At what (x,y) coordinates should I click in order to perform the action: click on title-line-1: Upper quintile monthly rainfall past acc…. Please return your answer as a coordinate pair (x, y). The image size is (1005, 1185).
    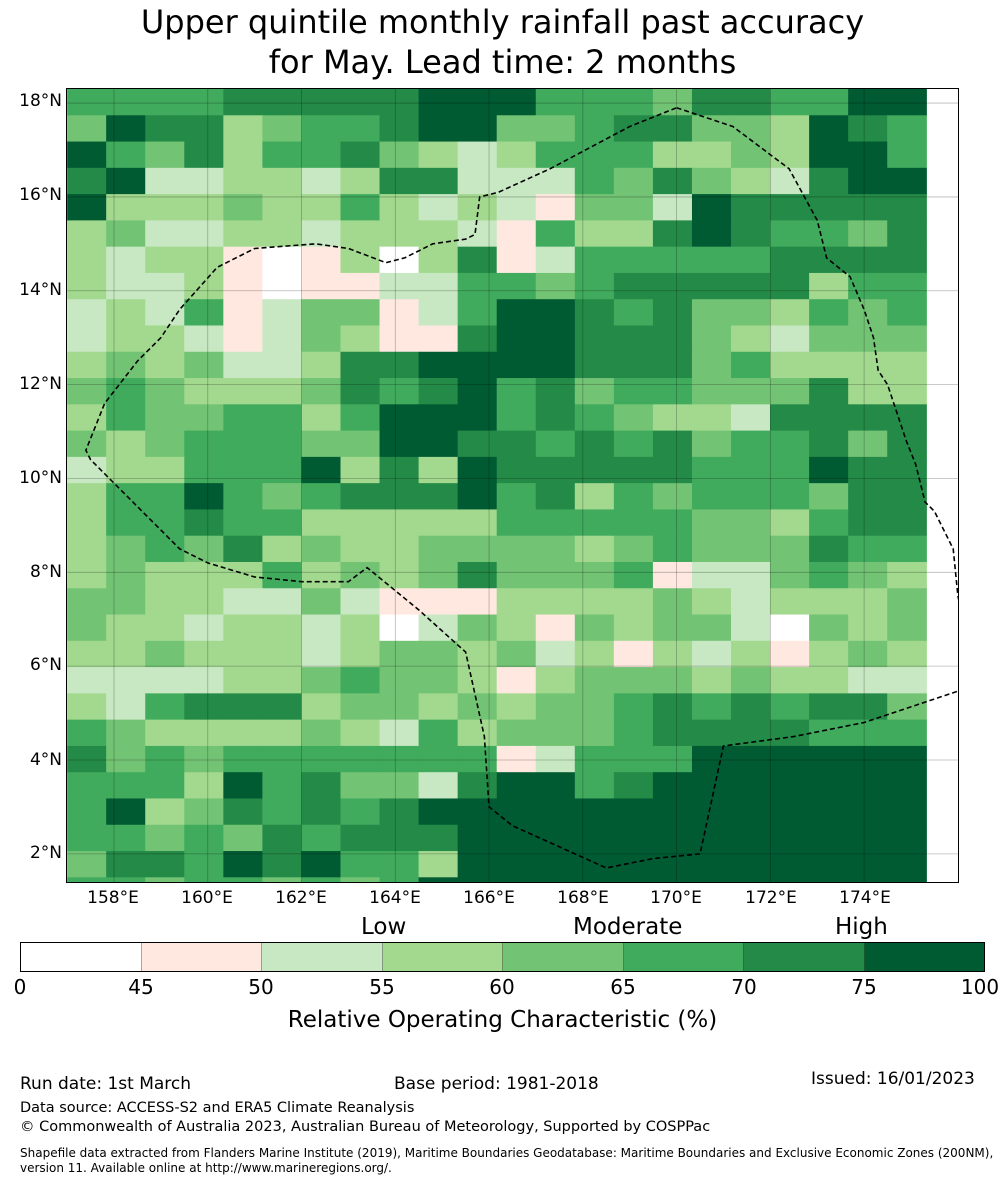
    Looking at the image, I should click on (502, 22).